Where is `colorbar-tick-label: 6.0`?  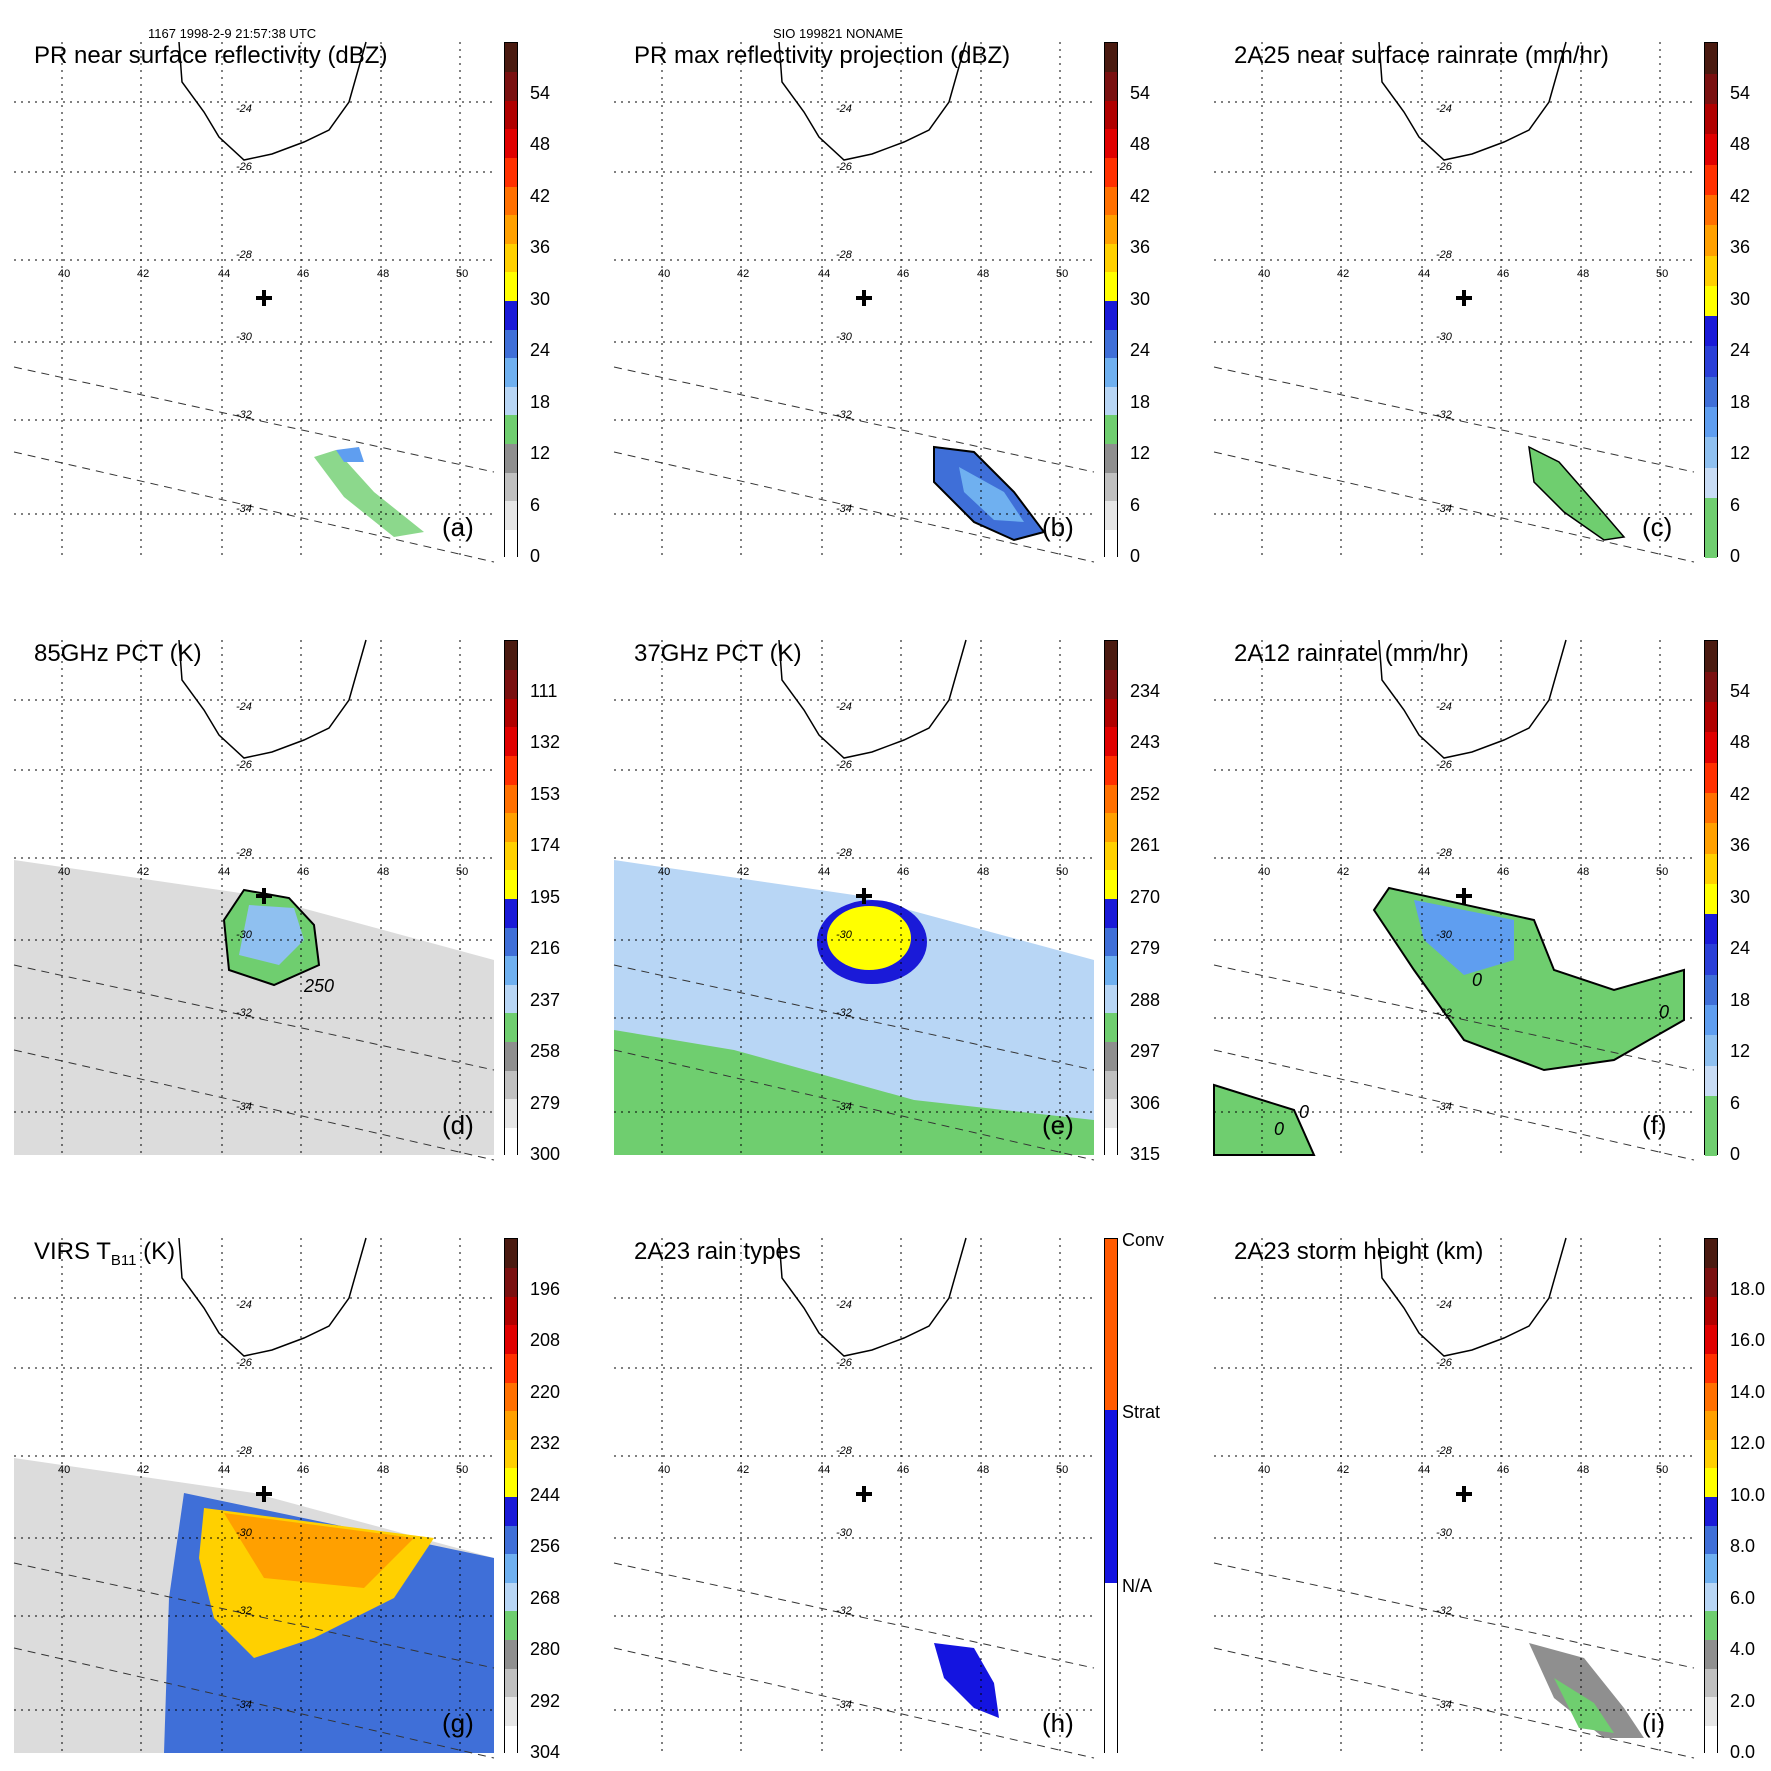 colorbar-tick-label: 6.0 is located at coordinates (1743, 1597).